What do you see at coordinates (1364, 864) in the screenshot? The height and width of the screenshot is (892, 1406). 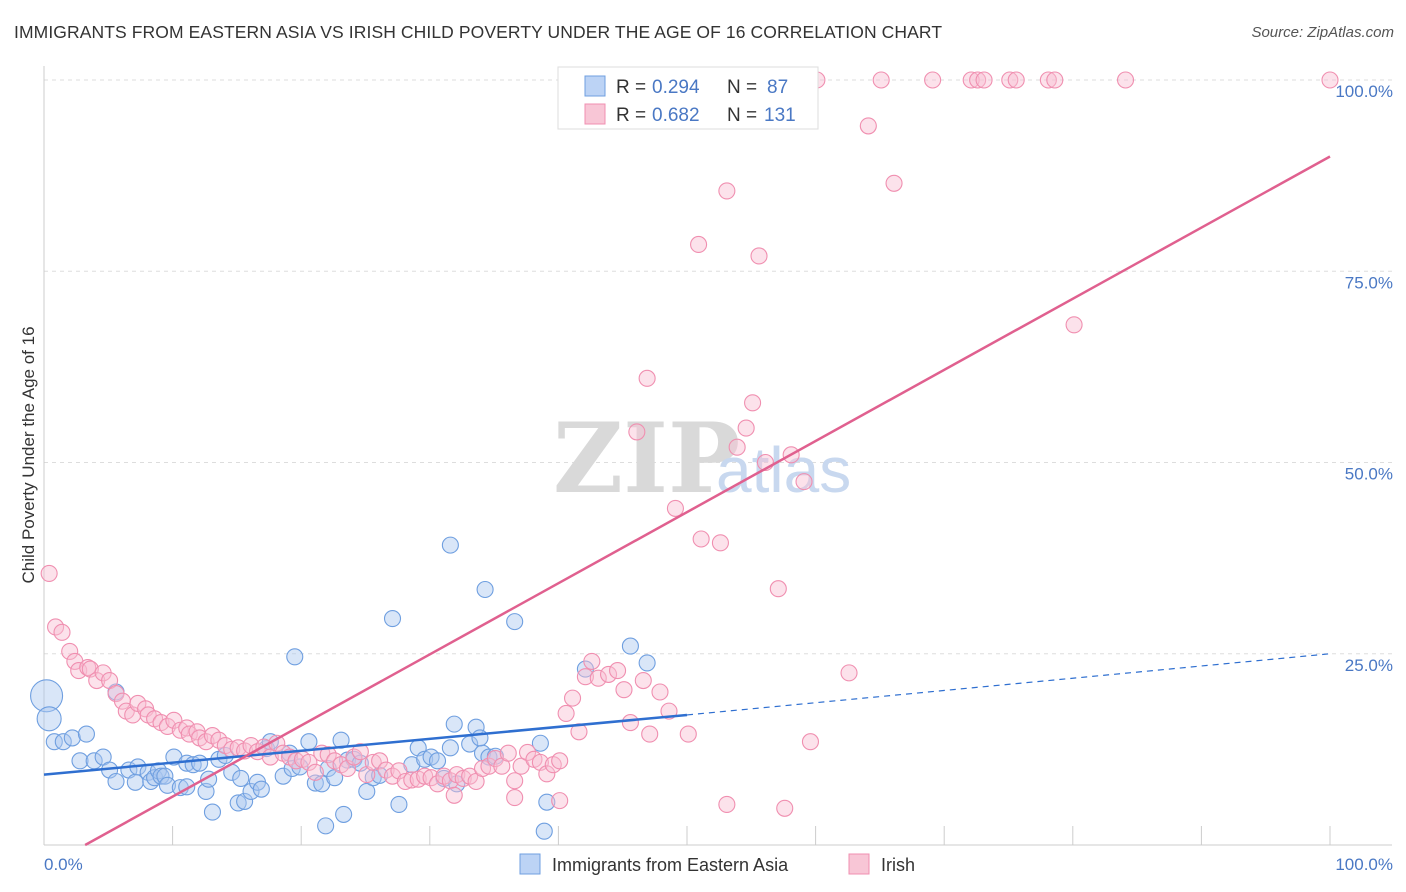 I see `x-tick-label: 100.0%` at bounding box center [1364, 864].